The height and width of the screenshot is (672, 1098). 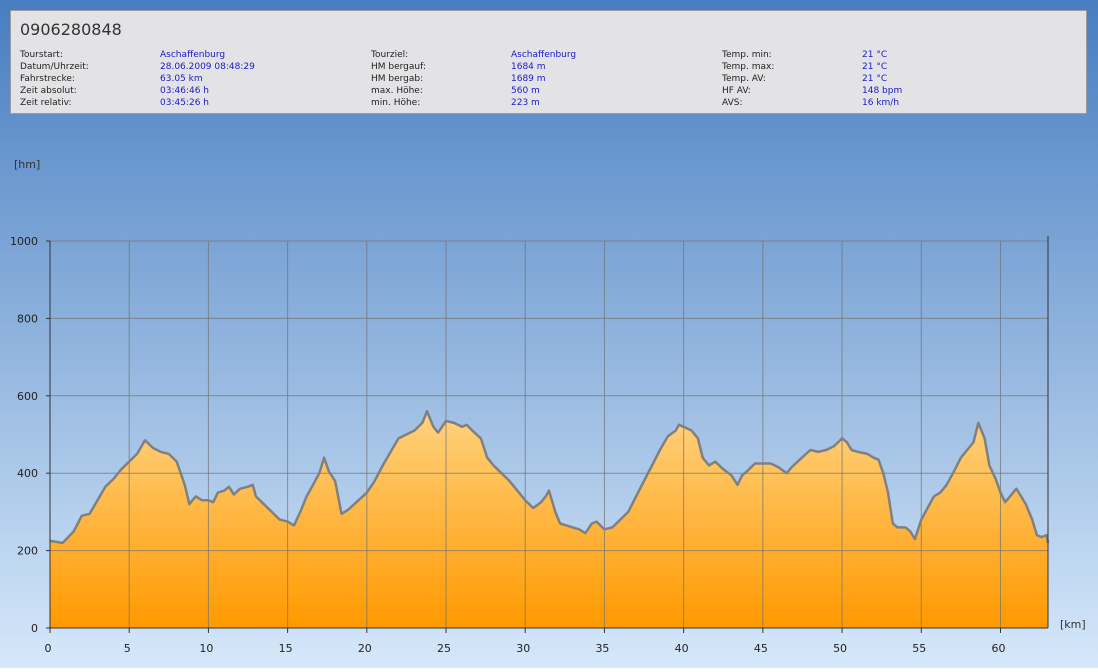 What do you see at coordinates (525, 91) in the screenshot?
I see `field-value: 560 m` at bounding box center [525, 91].